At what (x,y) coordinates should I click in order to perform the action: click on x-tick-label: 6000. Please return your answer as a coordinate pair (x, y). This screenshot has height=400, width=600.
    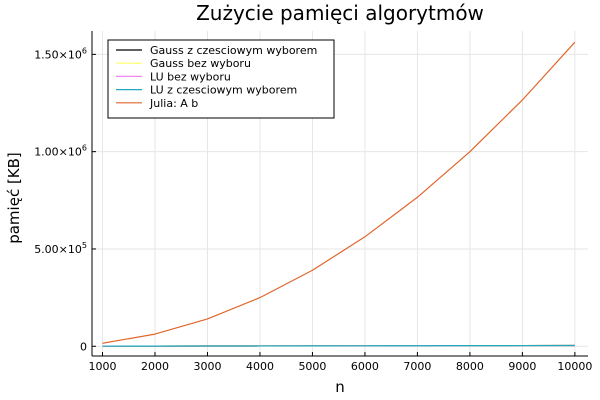
    Looking at the image, I should click on (365, 366).